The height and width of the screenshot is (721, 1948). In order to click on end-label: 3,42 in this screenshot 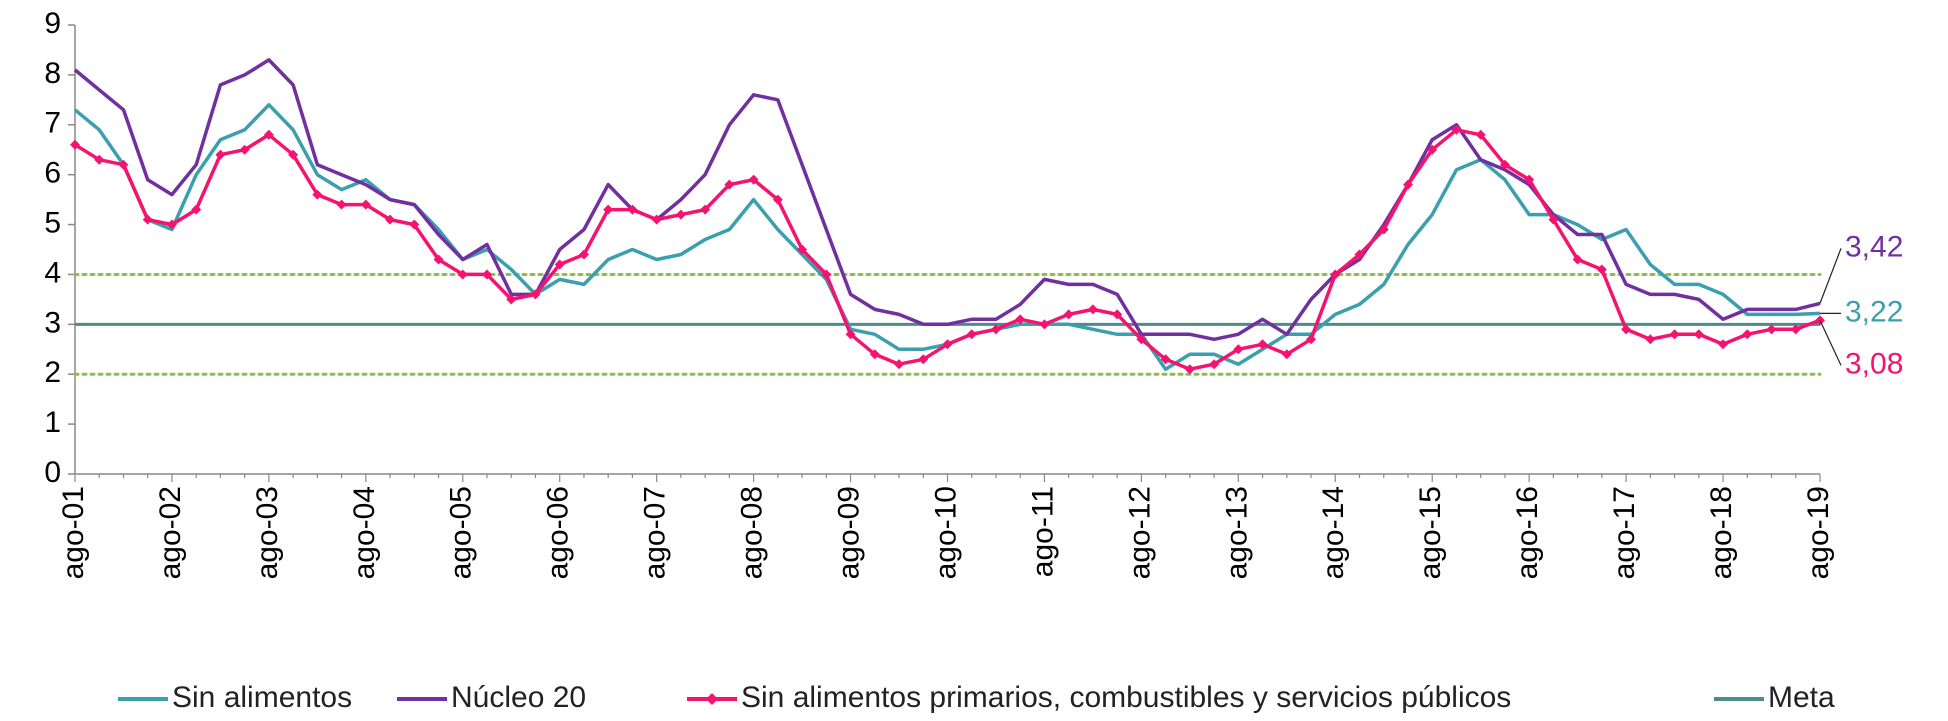, I will do `click(1874, 246)`.